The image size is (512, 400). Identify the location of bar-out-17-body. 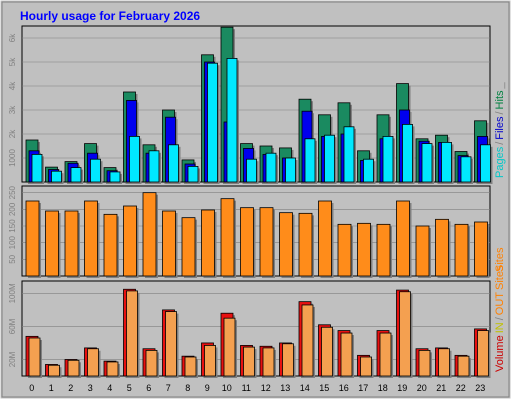
(366, 366).